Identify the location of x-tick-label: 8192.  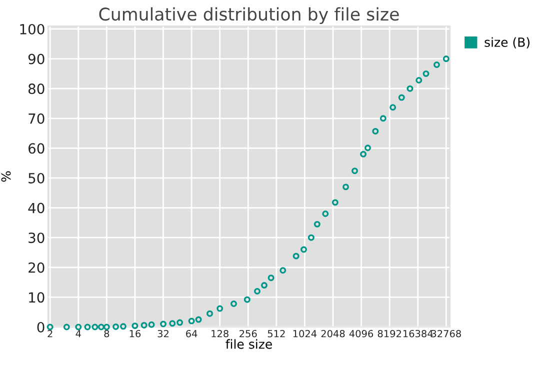
(389, 334).